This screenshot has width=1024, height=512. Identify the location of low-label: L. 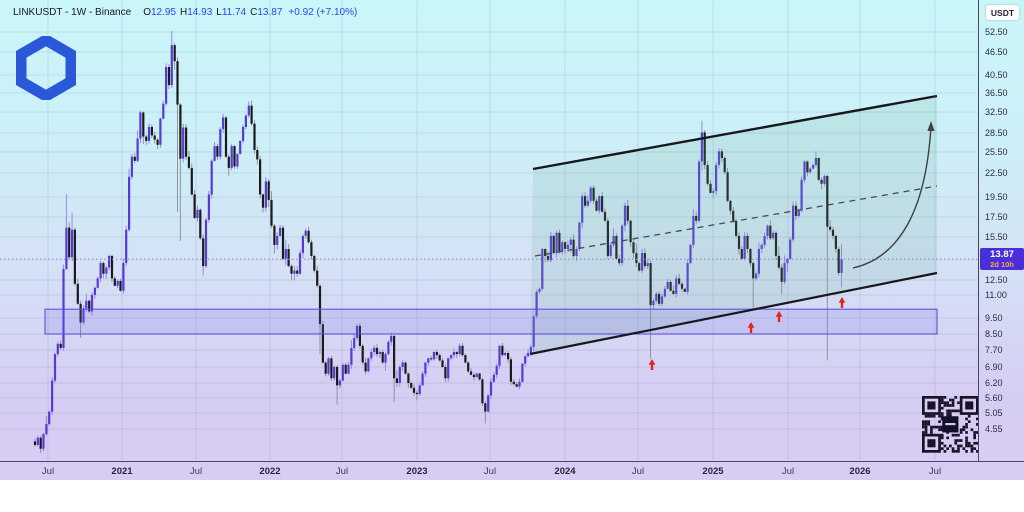
(219, 12).